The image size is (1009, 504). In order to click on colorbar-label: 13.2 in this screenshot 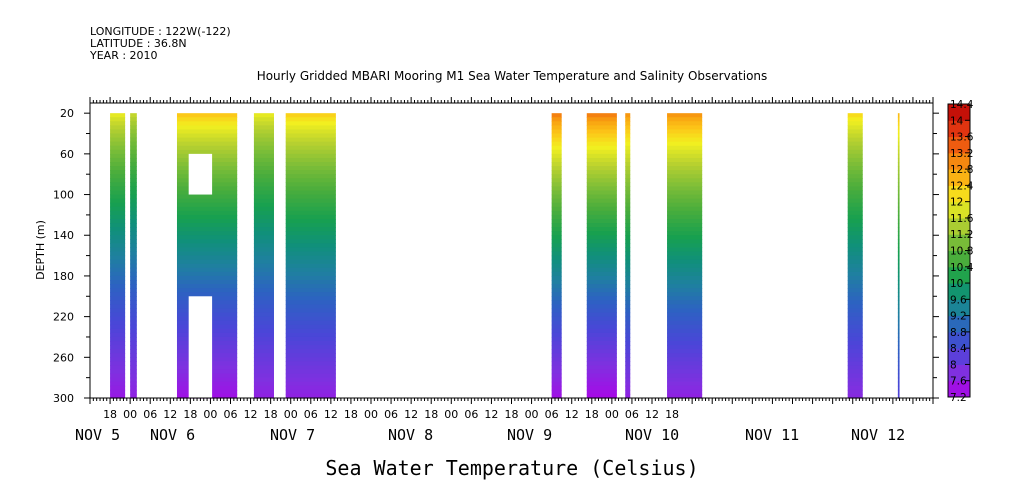, I will do `click(961, 154)`.